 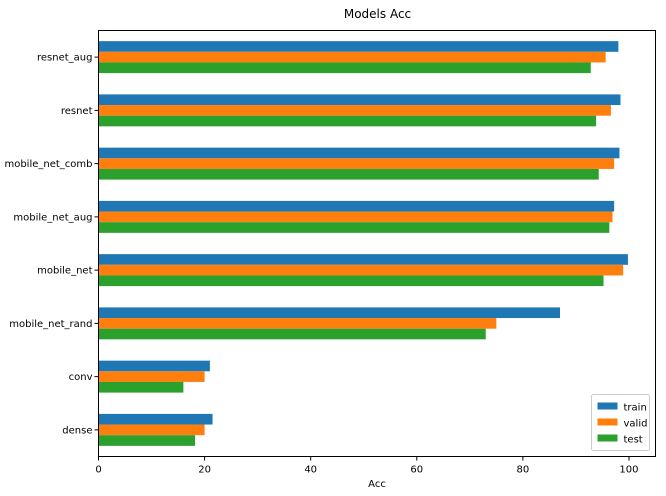 I want to click on x-tick-label: 0, so click(x=98, y=470).